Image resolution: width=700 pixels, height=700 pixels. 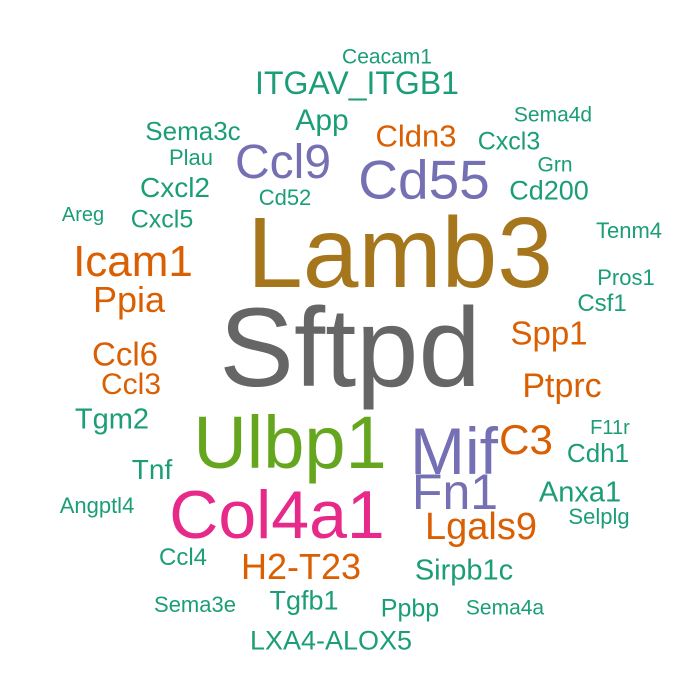 I want to click on word-ccl9: Ccl9, so click(x=283, y=162).